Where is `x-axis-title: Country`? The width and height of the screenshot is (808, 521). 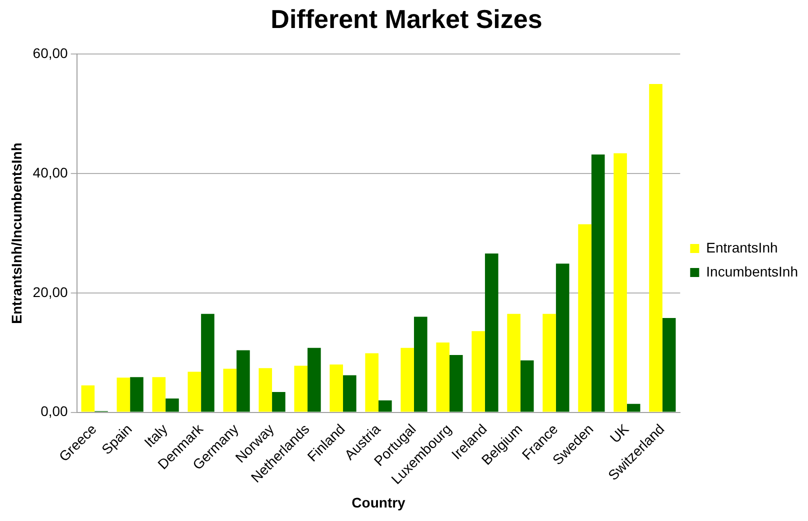 x-axis-title: Country is located at coordinates (379, 502).